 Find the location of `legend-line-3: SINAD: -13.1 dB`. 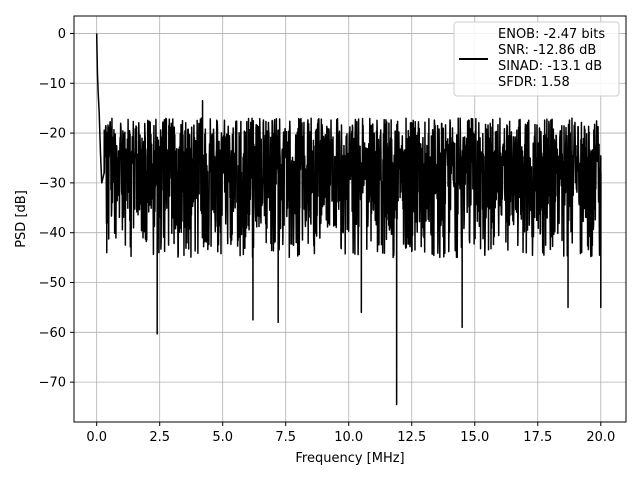

legend-line-3: SINAD: -13.1 dB is located at coordinates (550, 66).